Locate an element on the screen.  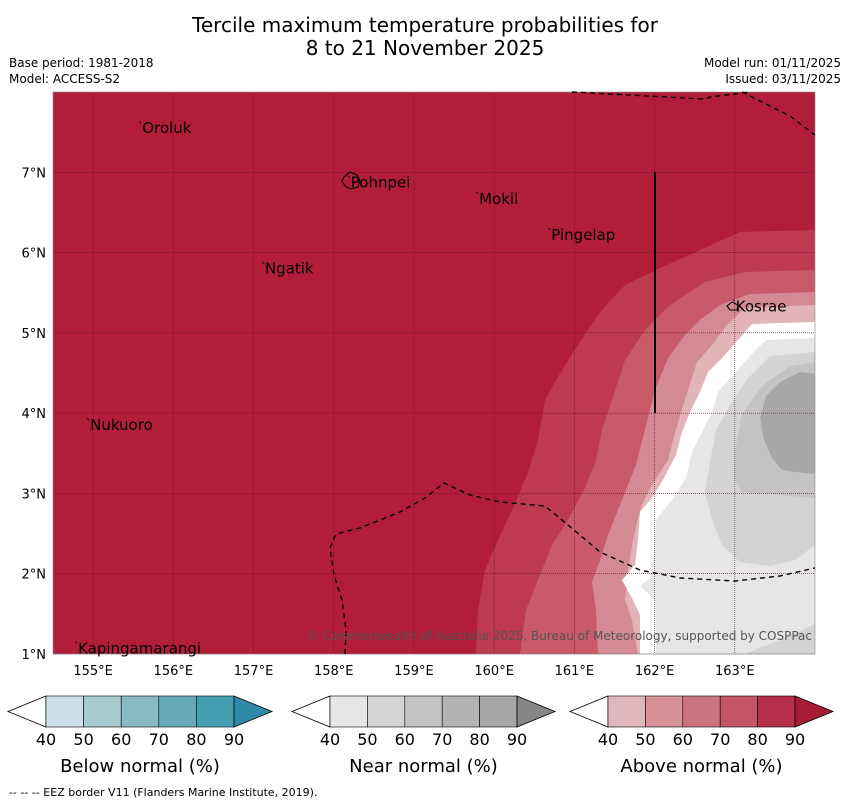
island-outlines is located at coordinates (540, 241).